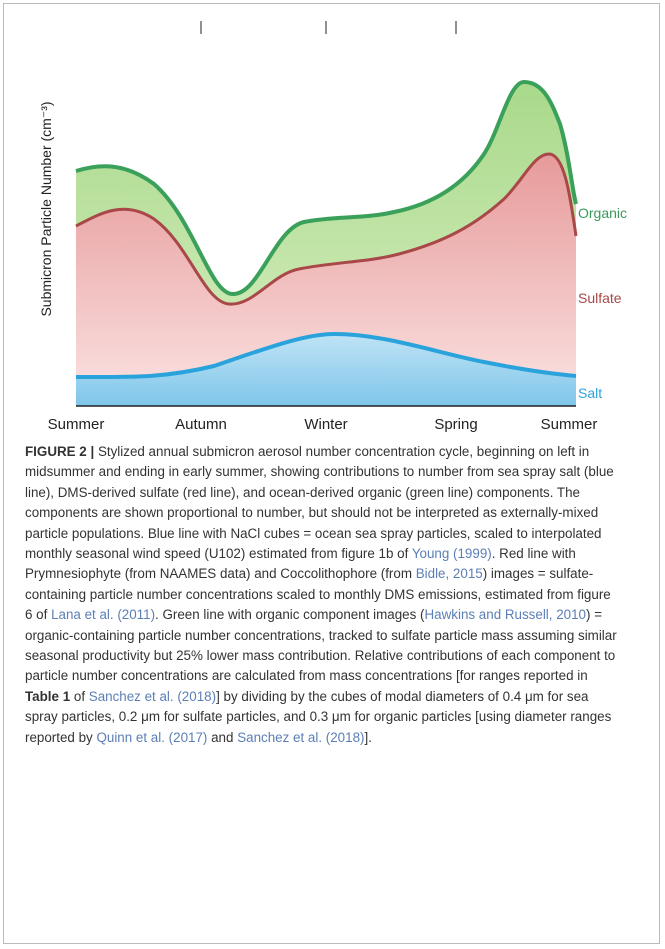  Describe the element at coordinates (455, 424) in the screenshot. I see `x-label: Spring` at that location.